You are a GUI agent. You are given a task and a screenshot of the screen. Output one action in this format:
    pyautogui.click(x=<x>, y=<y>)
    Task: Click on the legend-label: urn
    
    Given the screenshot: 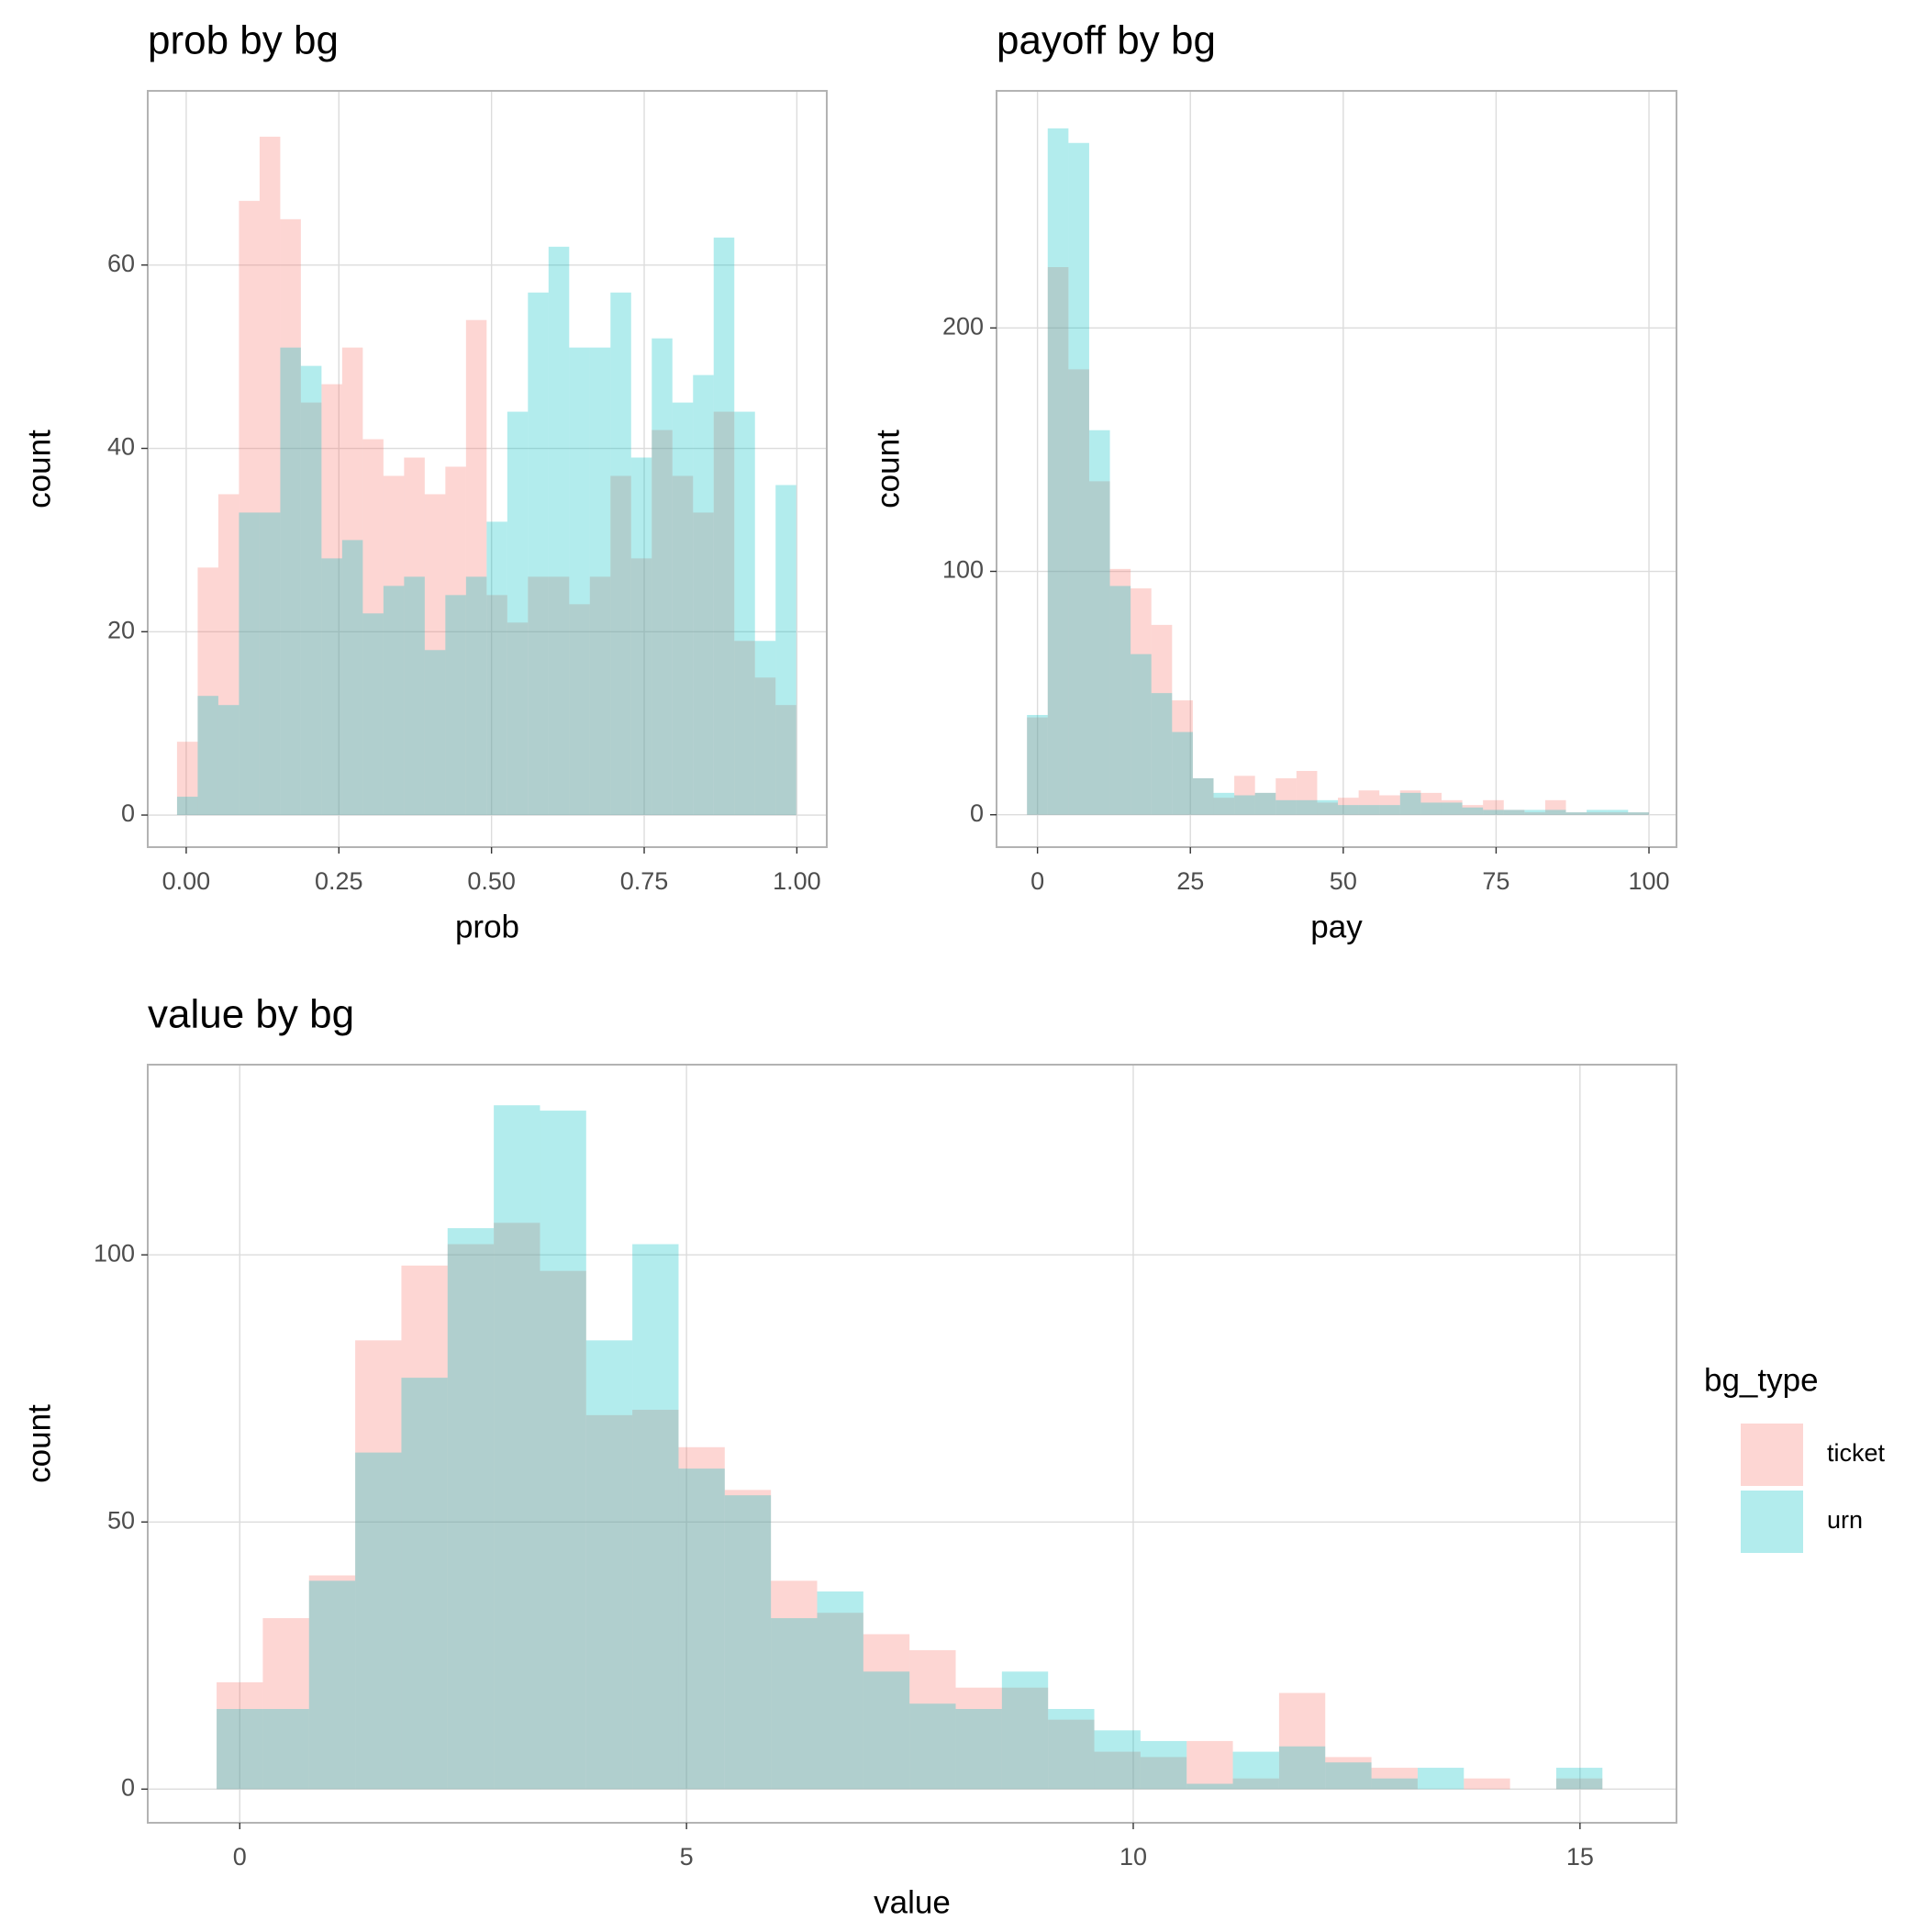 What is the action you would take?
    pyautogui.click(x=1845, y=1520)
    